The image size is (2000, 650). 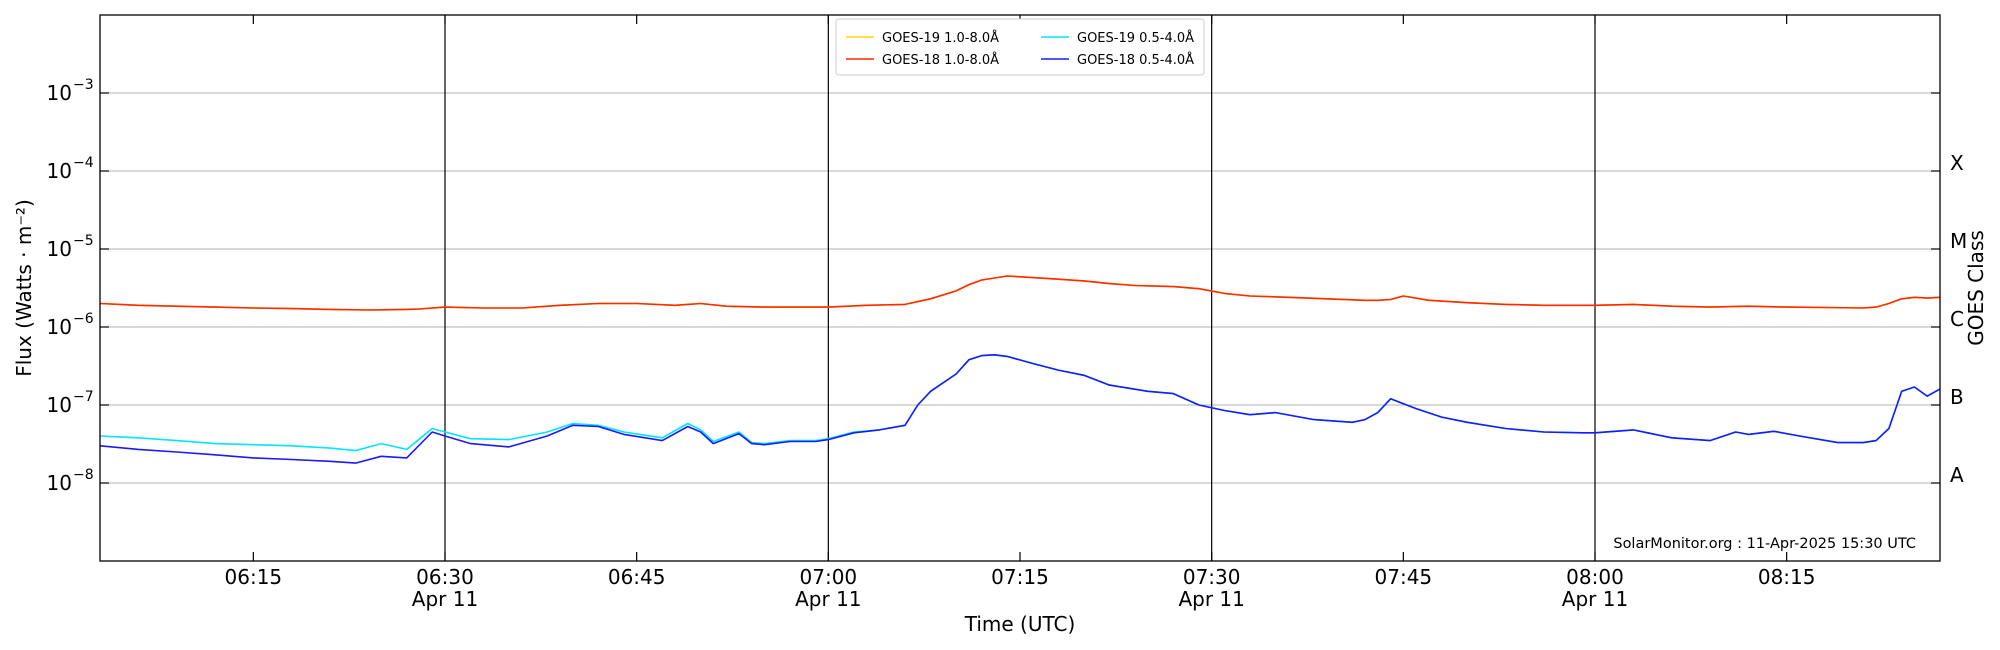 What do you see at coordinates (1135, 38) in the screenshot?
I see `legend-label: GOES-19 0.5-4.0Å` at bounding box center [1135, 38].